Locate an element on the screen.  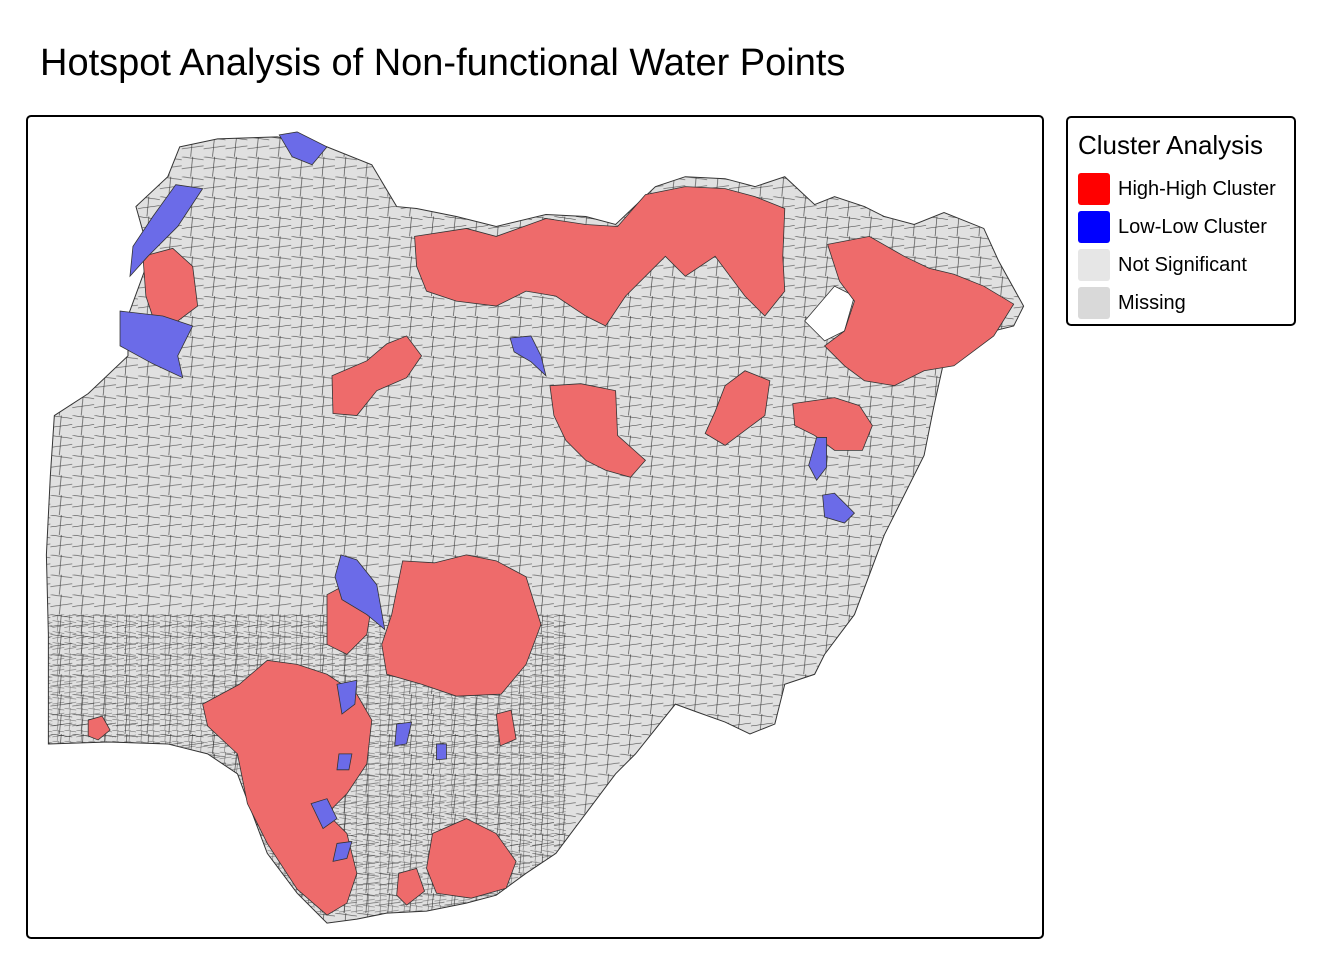
legend-item-high-high: High-High Cluster is located at coordinates (1185, 189).